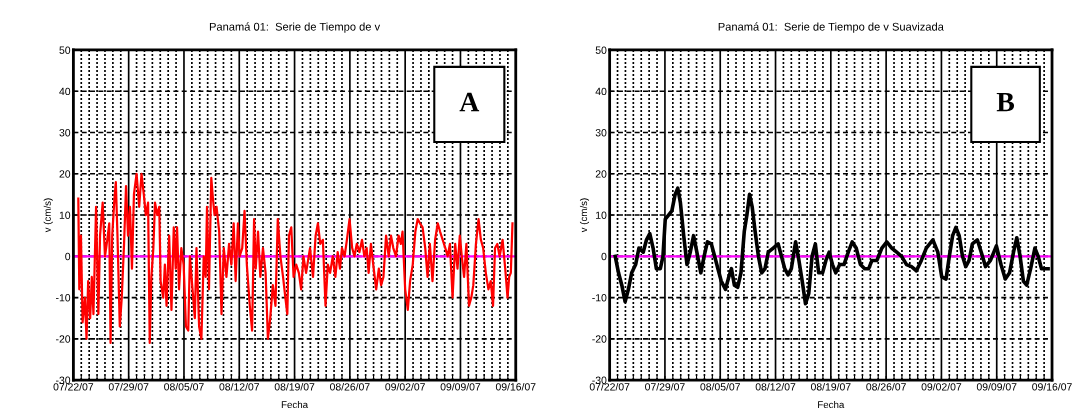  I want to click on annotation: A, so click(469, 102).